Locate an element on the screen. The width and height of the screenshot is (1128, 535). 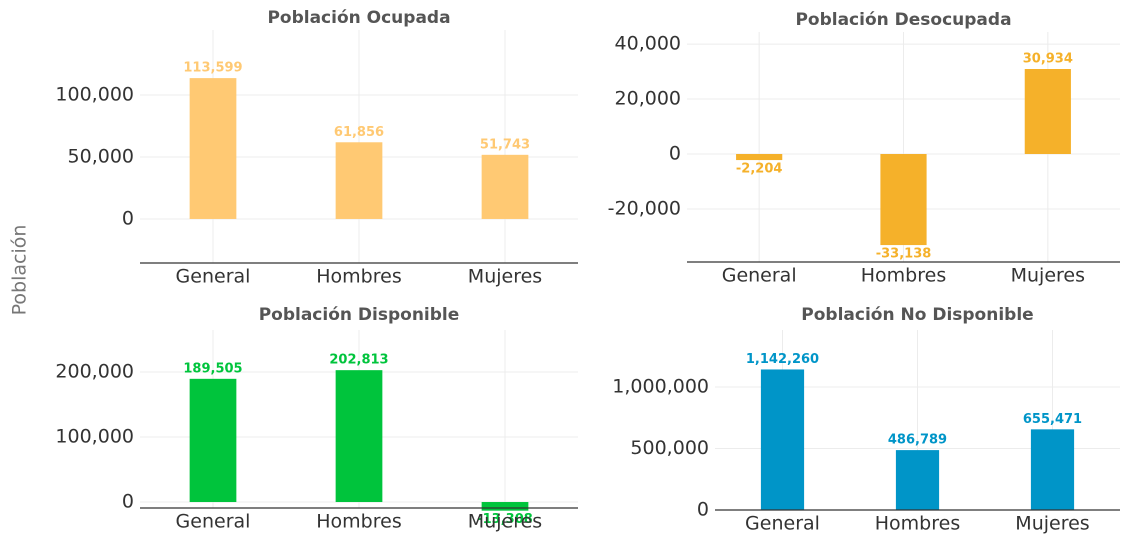
value-label: 30,934 is located at coordinates (1048, 59).